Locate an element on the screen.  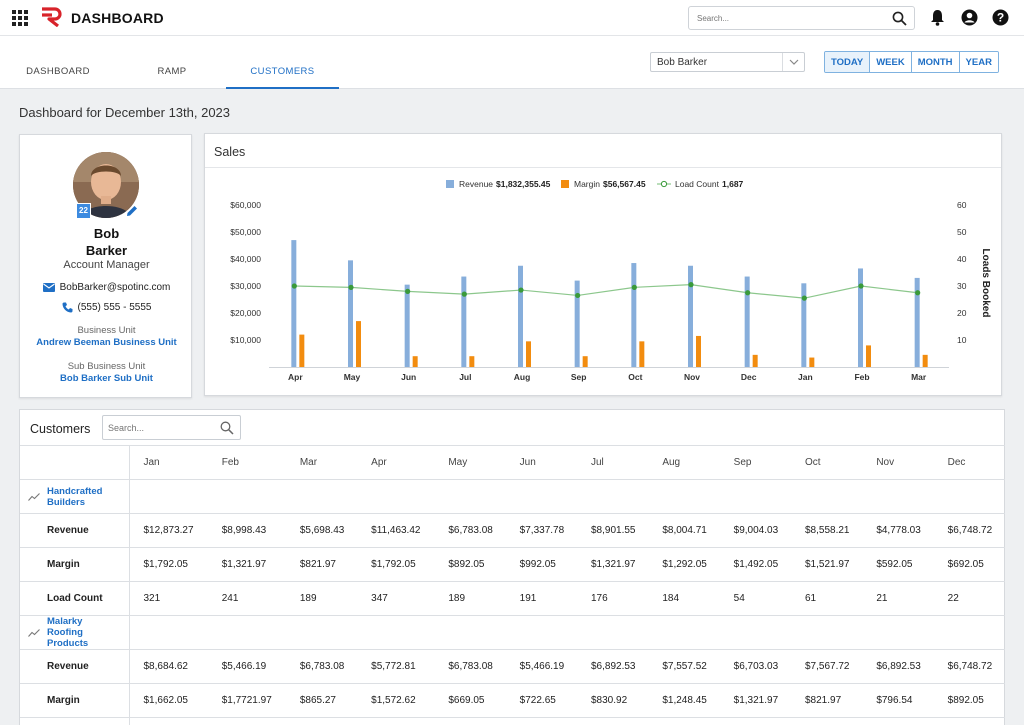
month-header: Mar is located at coordinates (321, 462).